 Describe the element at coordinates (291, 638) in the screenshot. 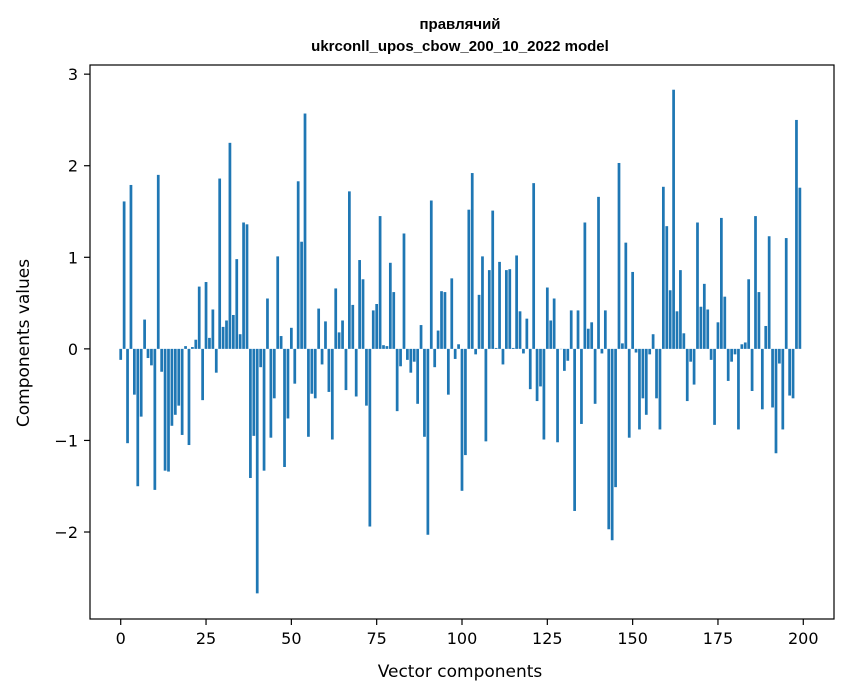

I see `x-tick-label: 50` at that location.